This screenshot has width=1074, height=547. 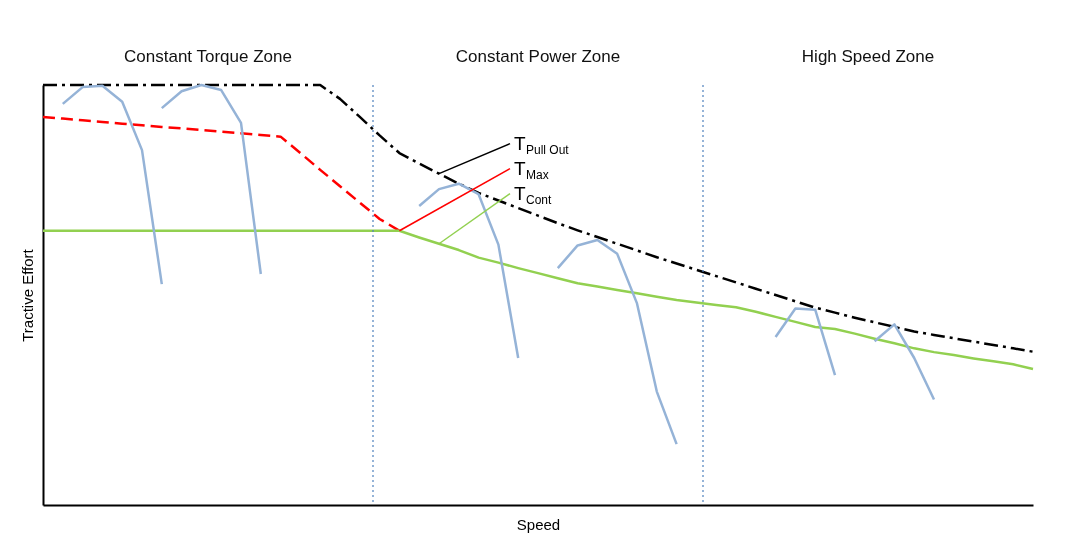 I want to click on text: High Speed Zone, so click(x=868, y=56).